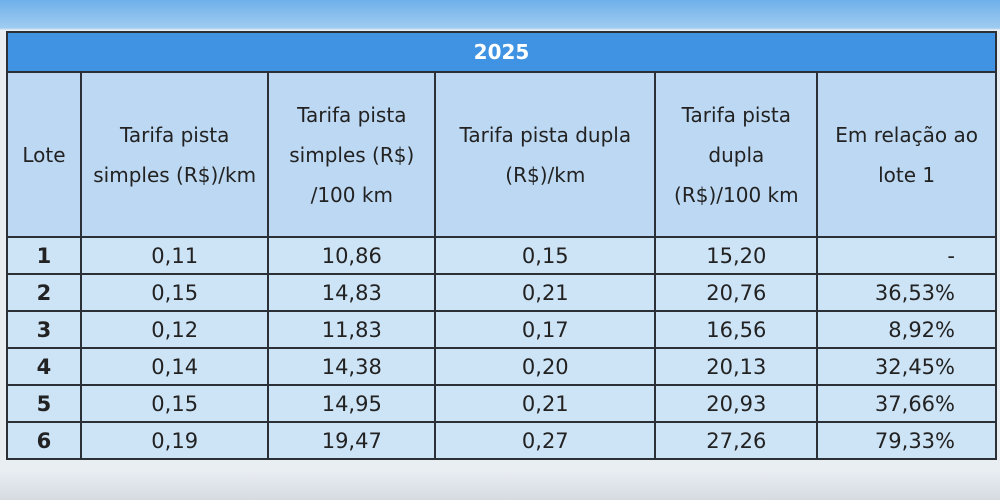  I want to click on table-row: 4 0,14 14,38 0,20 20,13 32,45%, so click(501, 366).